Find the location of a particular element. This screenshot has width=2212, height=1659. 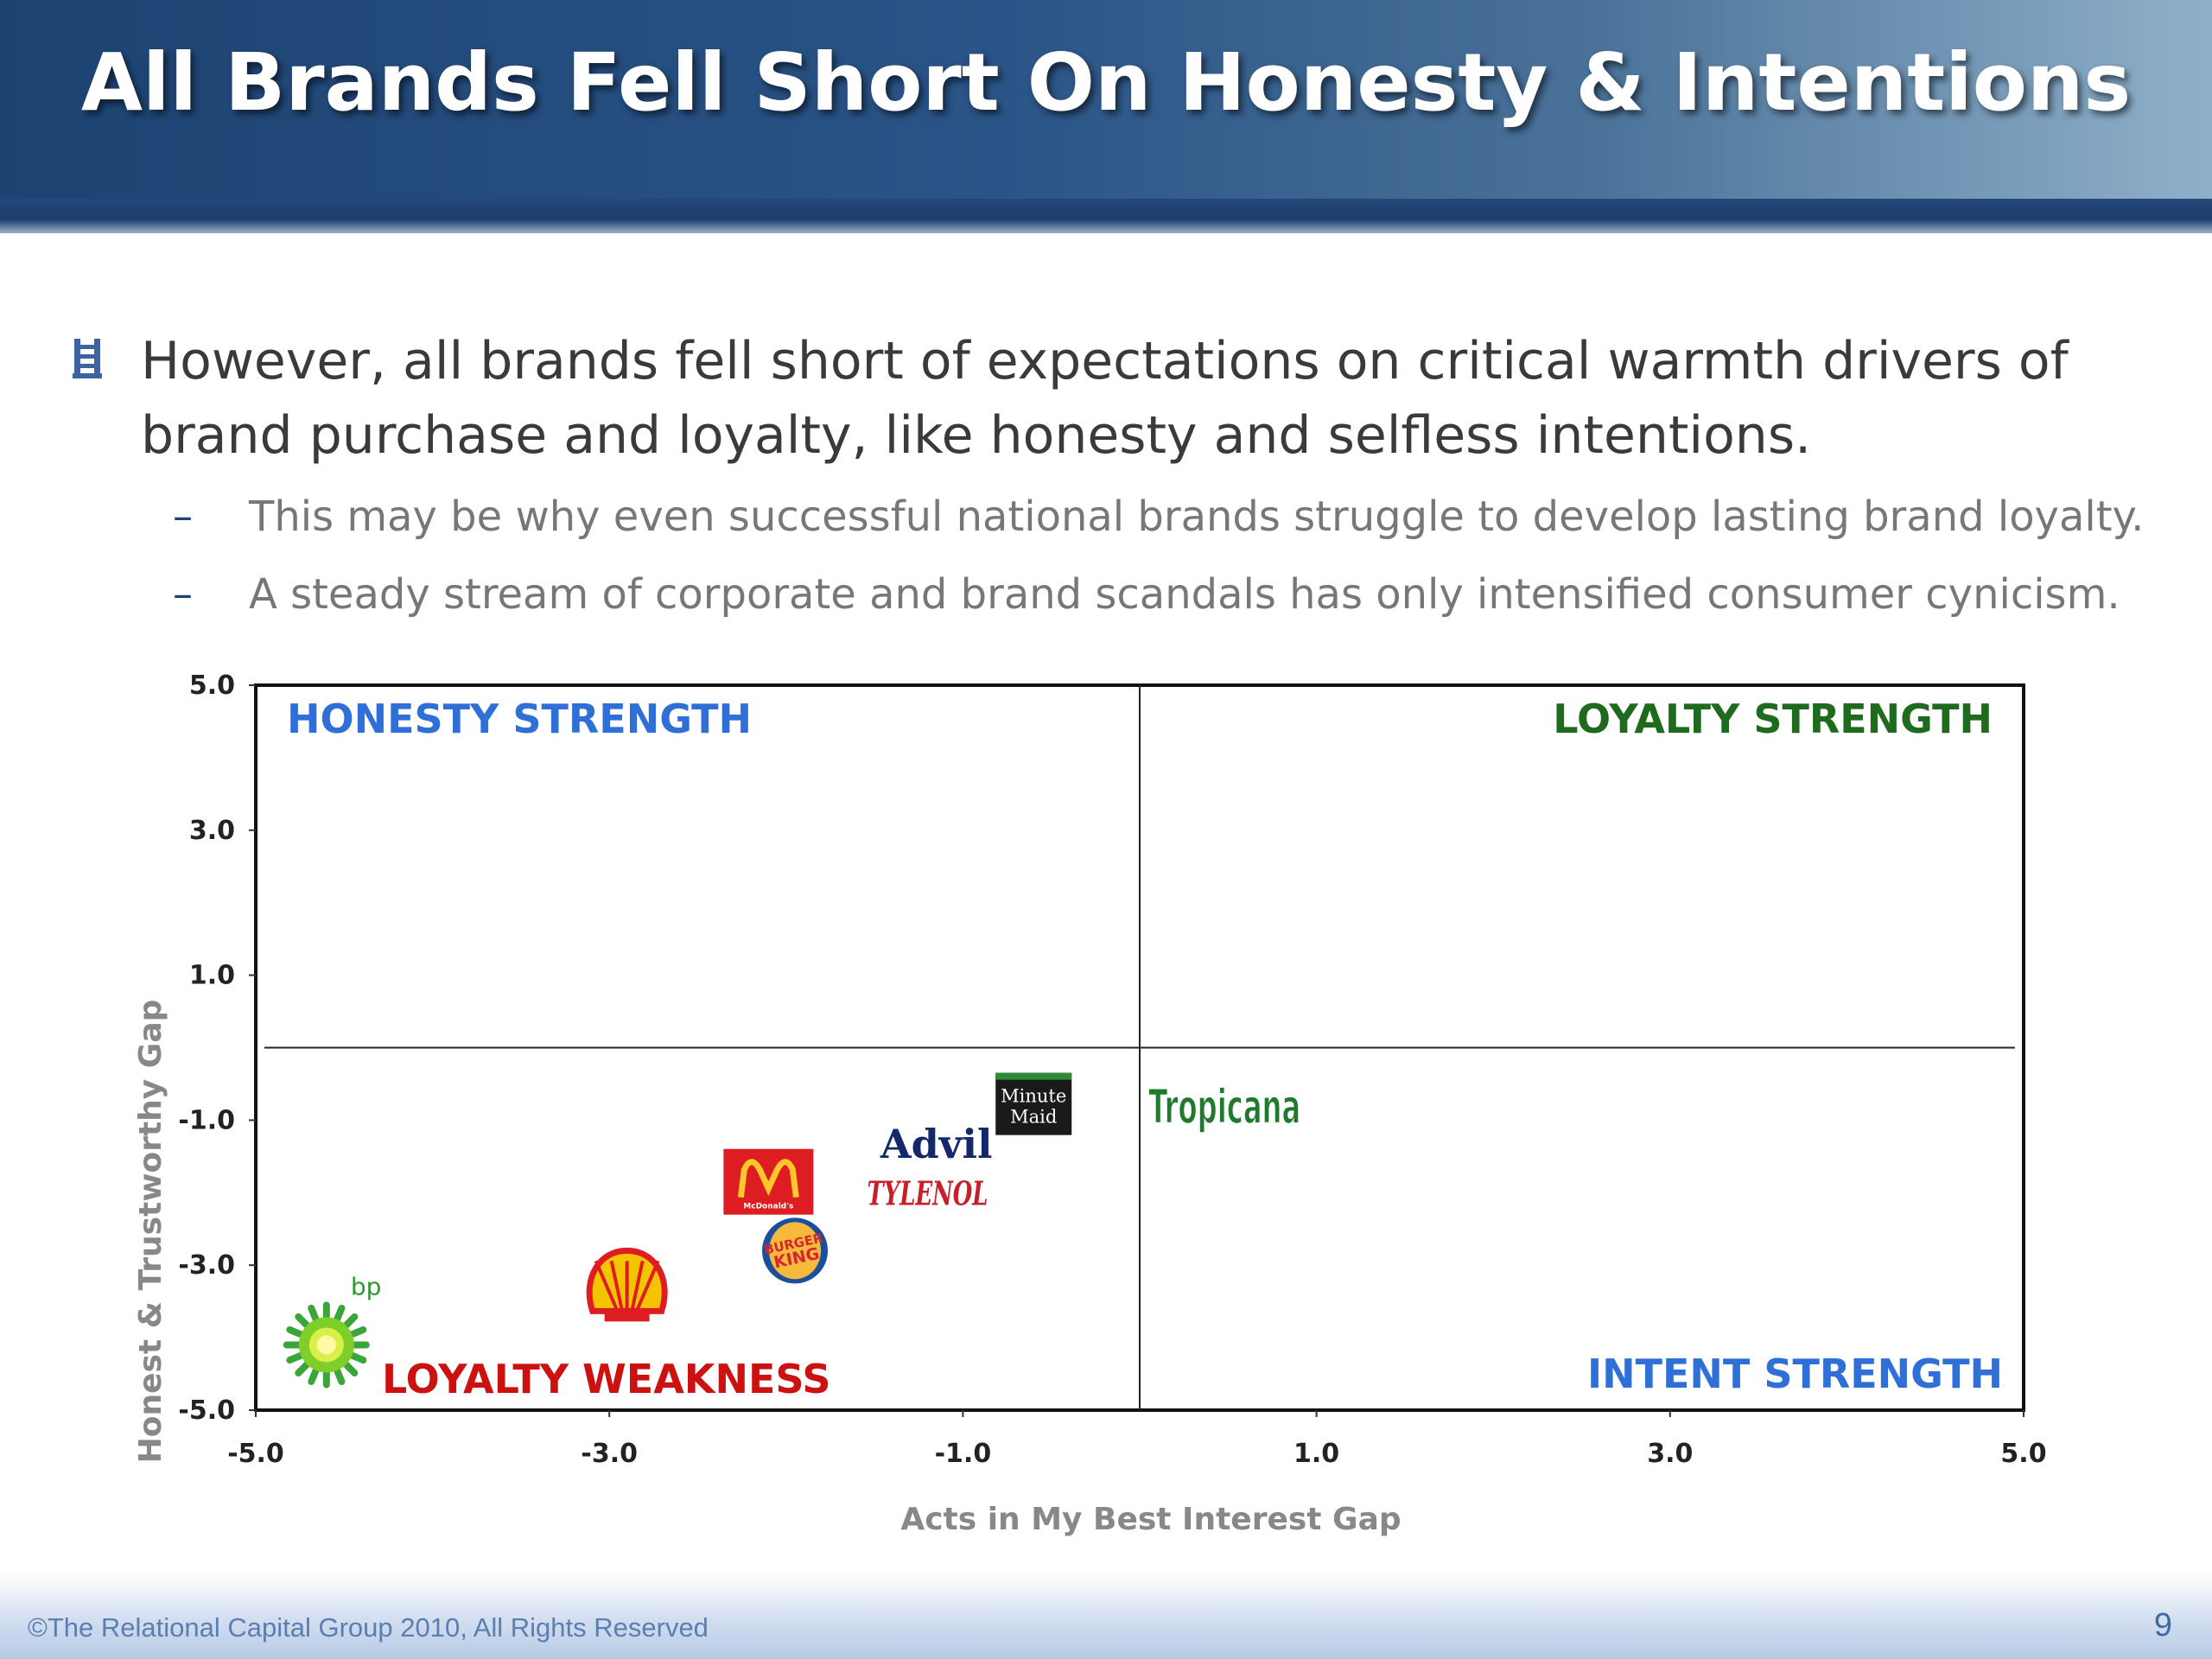

bp-label: bp is located at coordinates (366, 1286).